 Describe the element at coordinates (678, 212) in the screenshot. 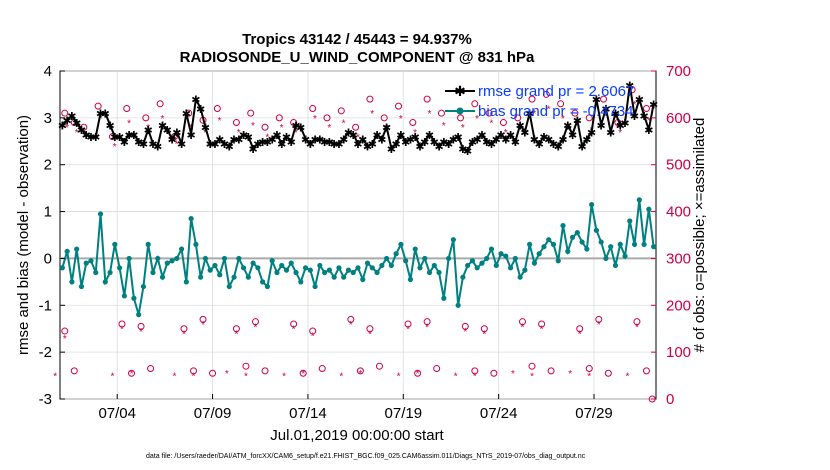

I see `y-right-tick-label: 400` at that location.